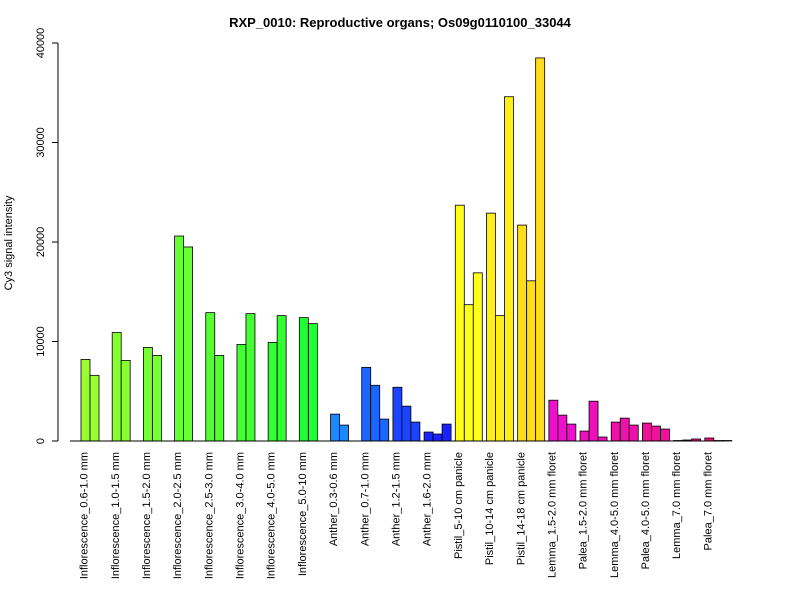 The width and height of the screenshot is (800, 600). What do you see at coordinates (178, 515) in the screenshot?
I see `x-tick-label: Inflorescence_2.0-2.5 mm` at bounding box center [178, 515].